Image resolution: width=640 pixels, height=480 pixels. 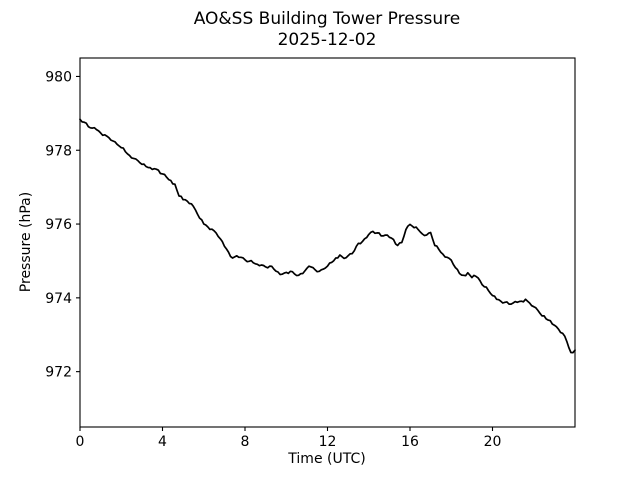 I want to click on y-tick-label: 972, so click(x=58, y=373).